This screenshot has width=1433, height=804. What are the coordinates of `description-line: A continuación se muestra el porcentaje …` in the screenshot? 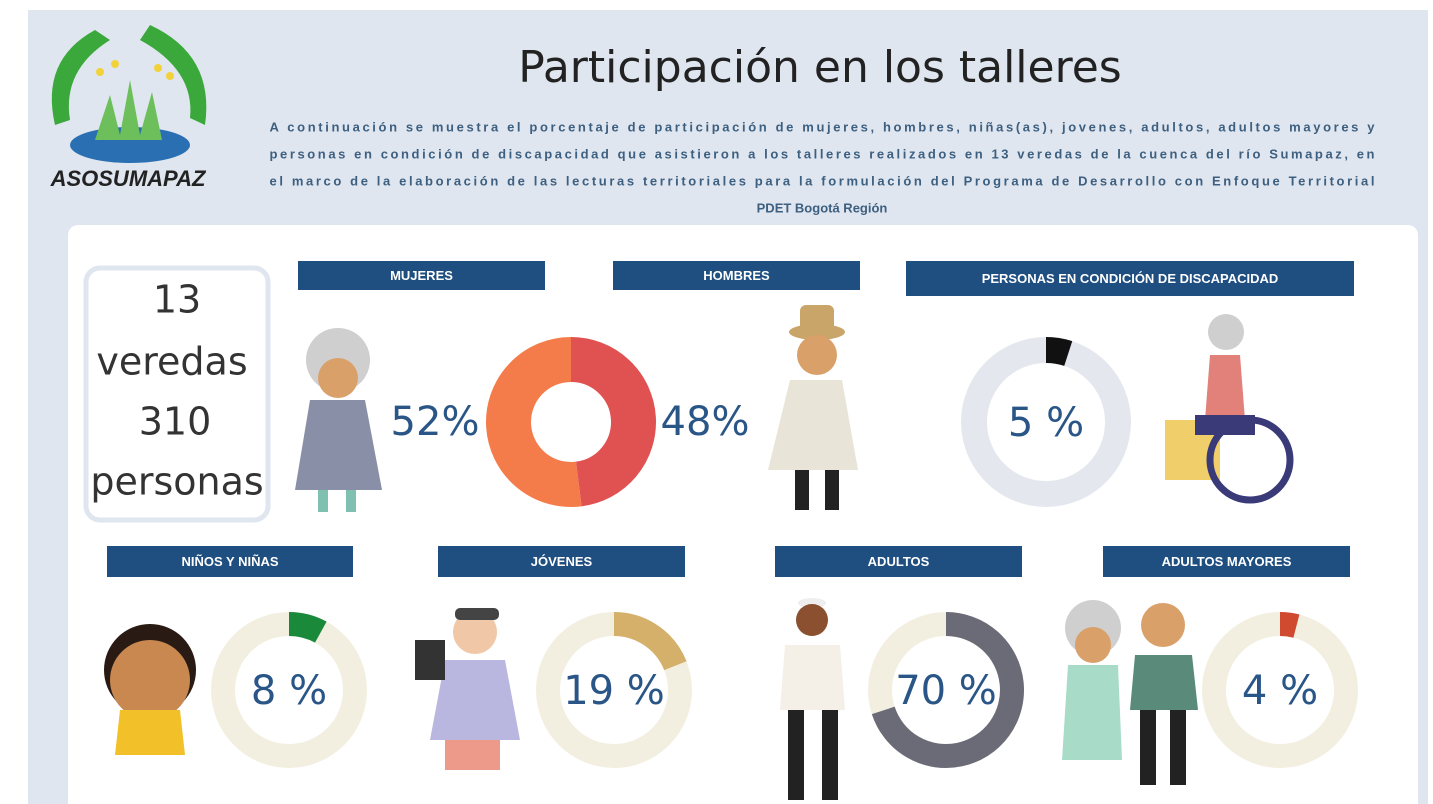 It's located at (823, 126).